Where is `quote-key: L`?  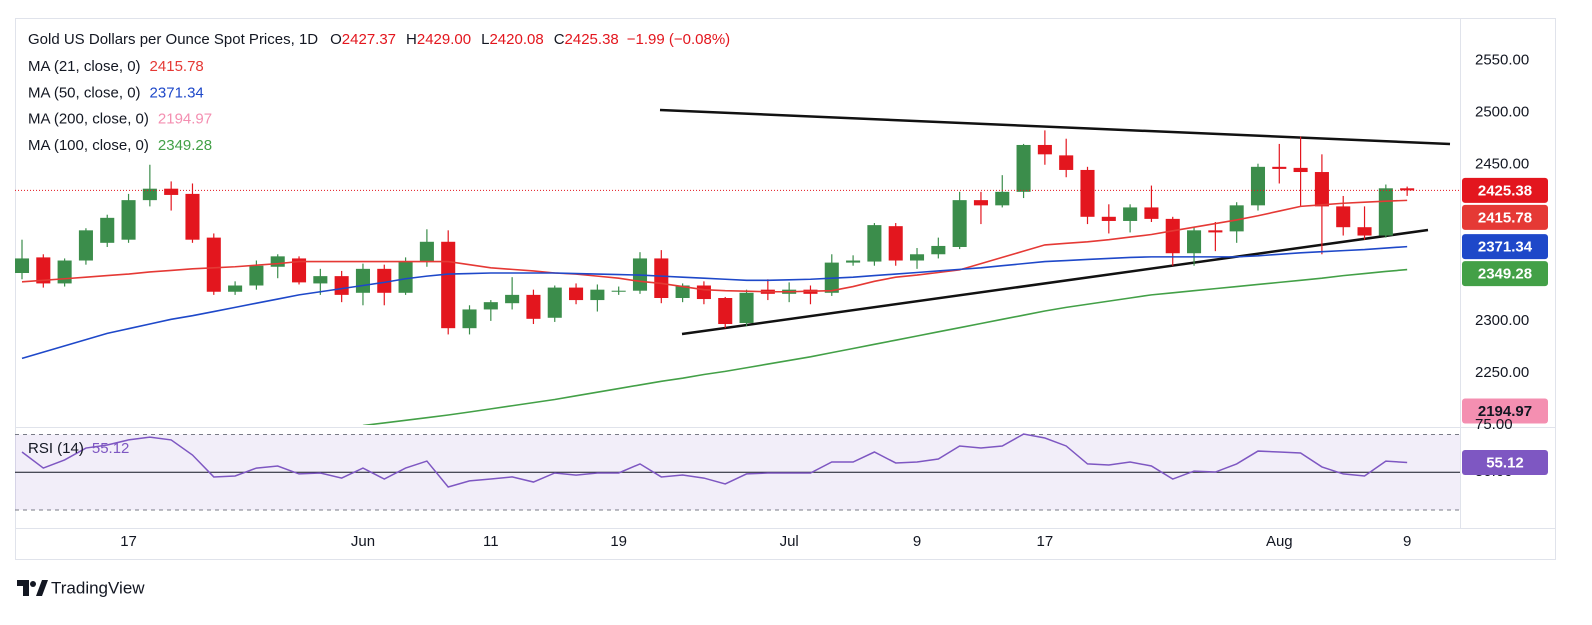 quote-key: L is located at coordinates (485, 39).